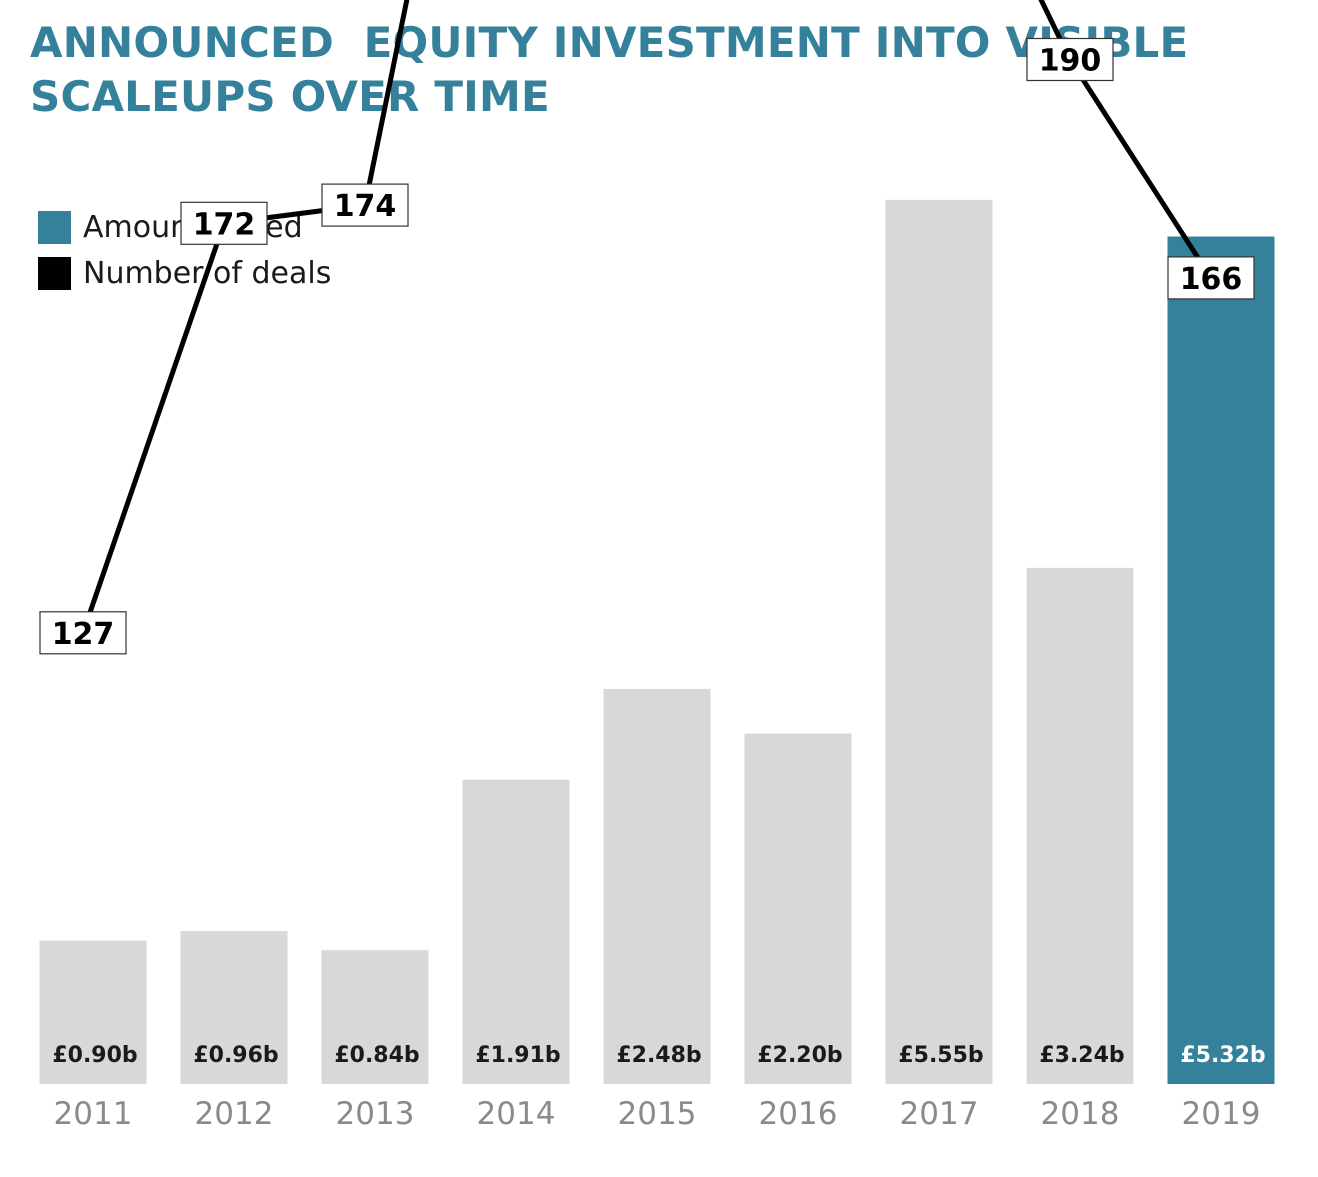  What do you see at coordinates (290, 96) in the screenshot?
I see `chart-title-line-2: SCALEUPS OVER TIME` at bounding box center [290, 96].